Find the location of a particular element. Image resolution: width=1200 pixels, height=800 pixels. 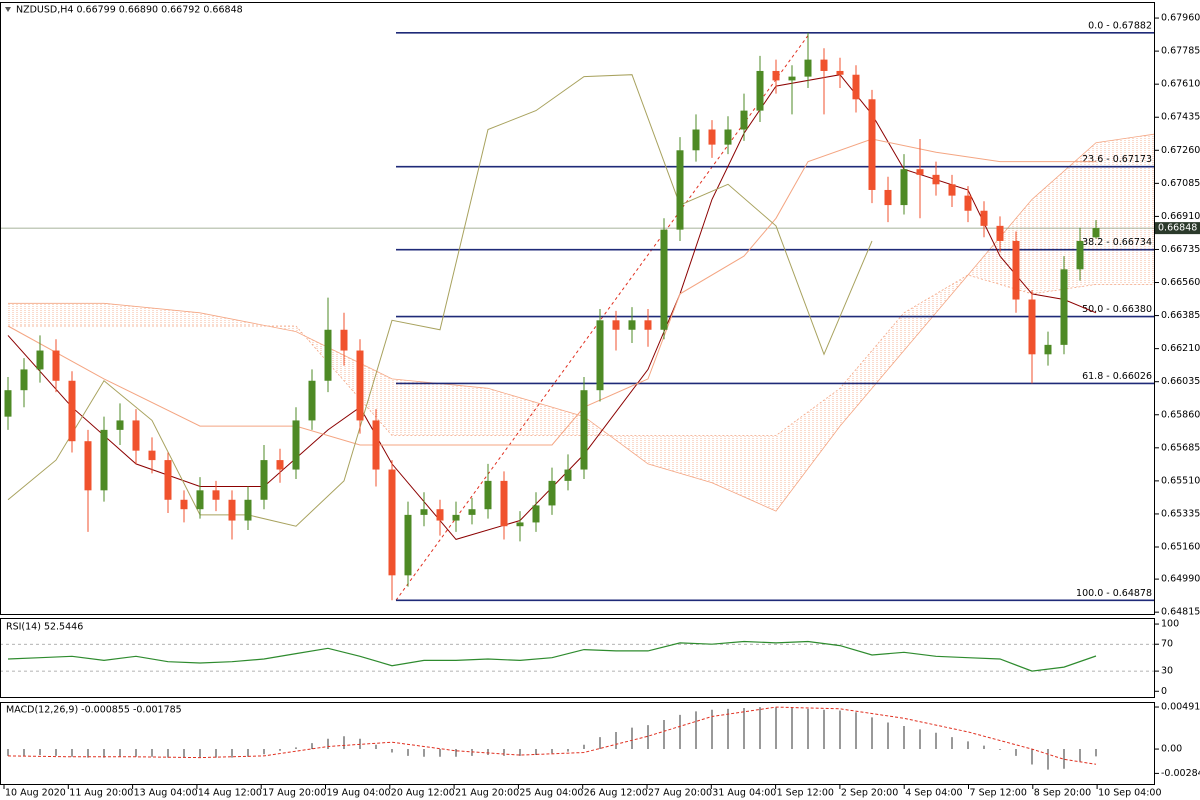

y-tick-label: 0.65160 is located at coordinates (1180, 546).